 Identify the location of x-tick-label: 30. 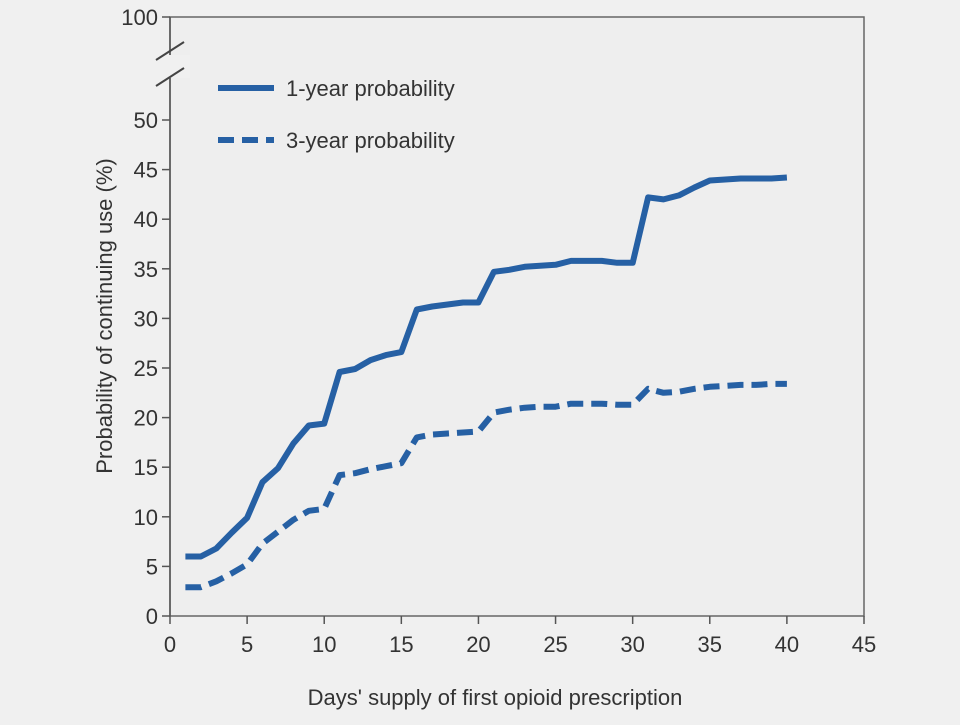
(632, 644).